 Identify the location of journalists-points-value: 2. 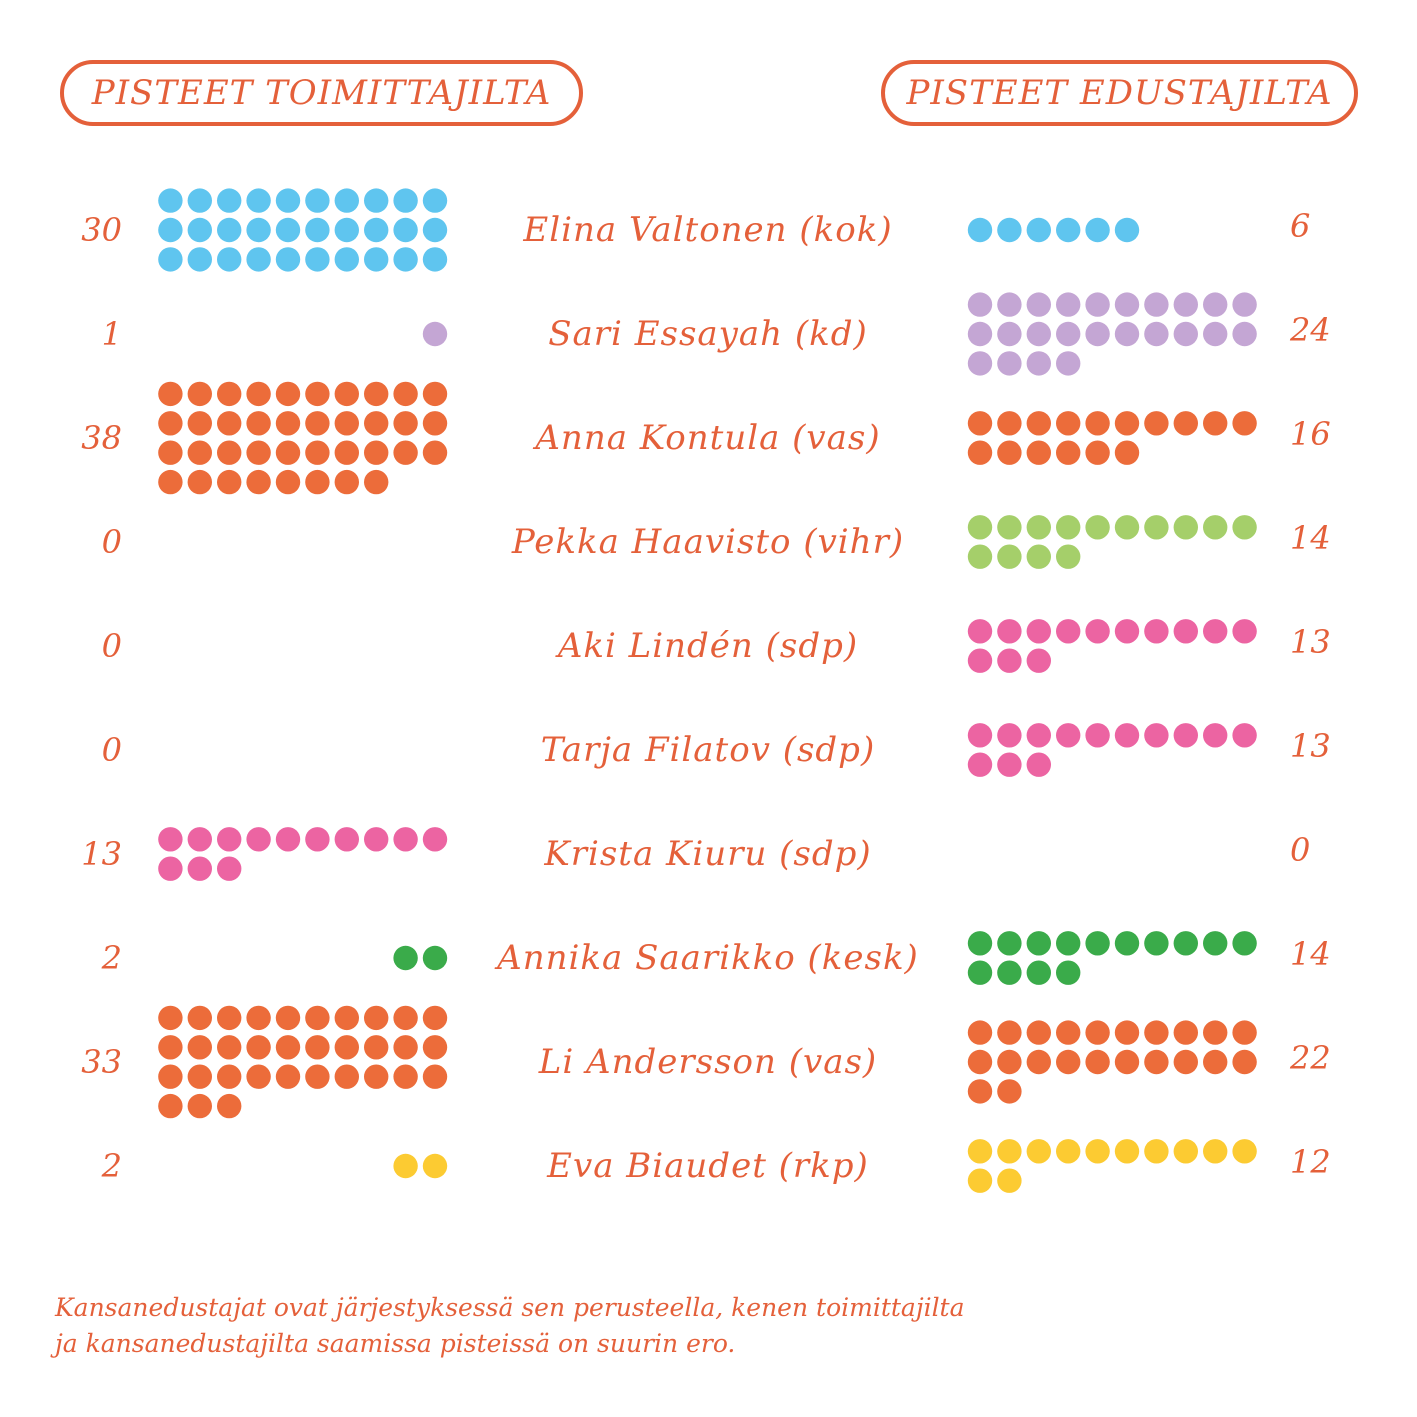
(111, 1166).